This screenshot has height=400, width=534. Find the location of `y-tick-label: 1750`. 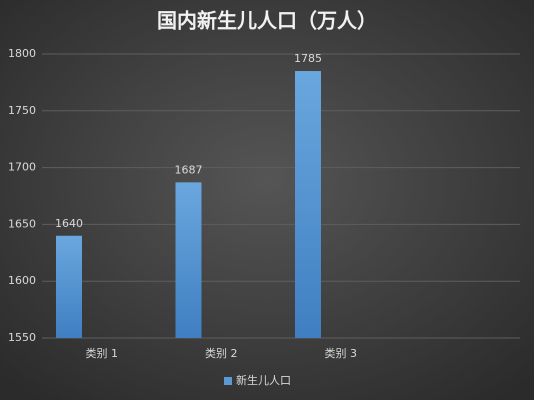

y-tick-label: 1750 is located at coordinates (22, 110).